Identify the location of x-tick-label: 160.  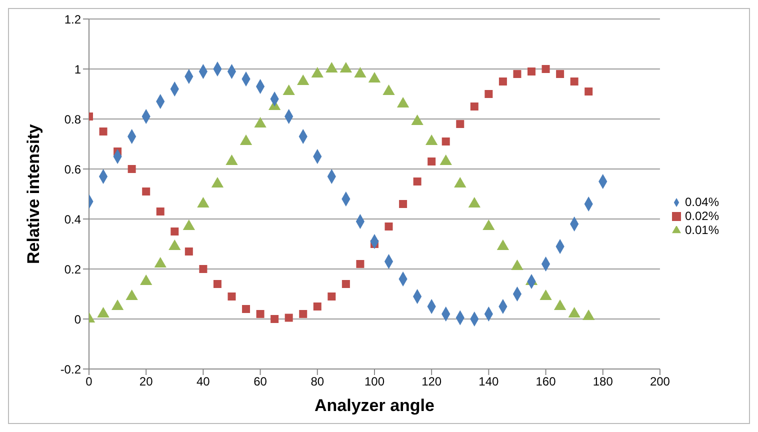
(546, 381).